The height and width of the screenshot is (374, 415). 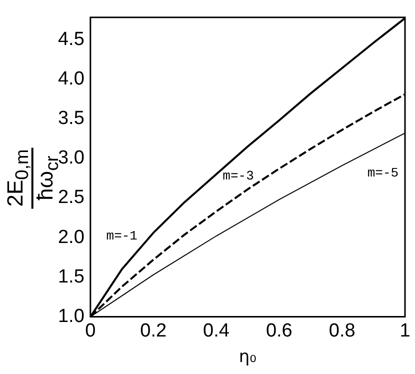 I want to click on y-tick-label: 1.5, so click(x=71, y=277).